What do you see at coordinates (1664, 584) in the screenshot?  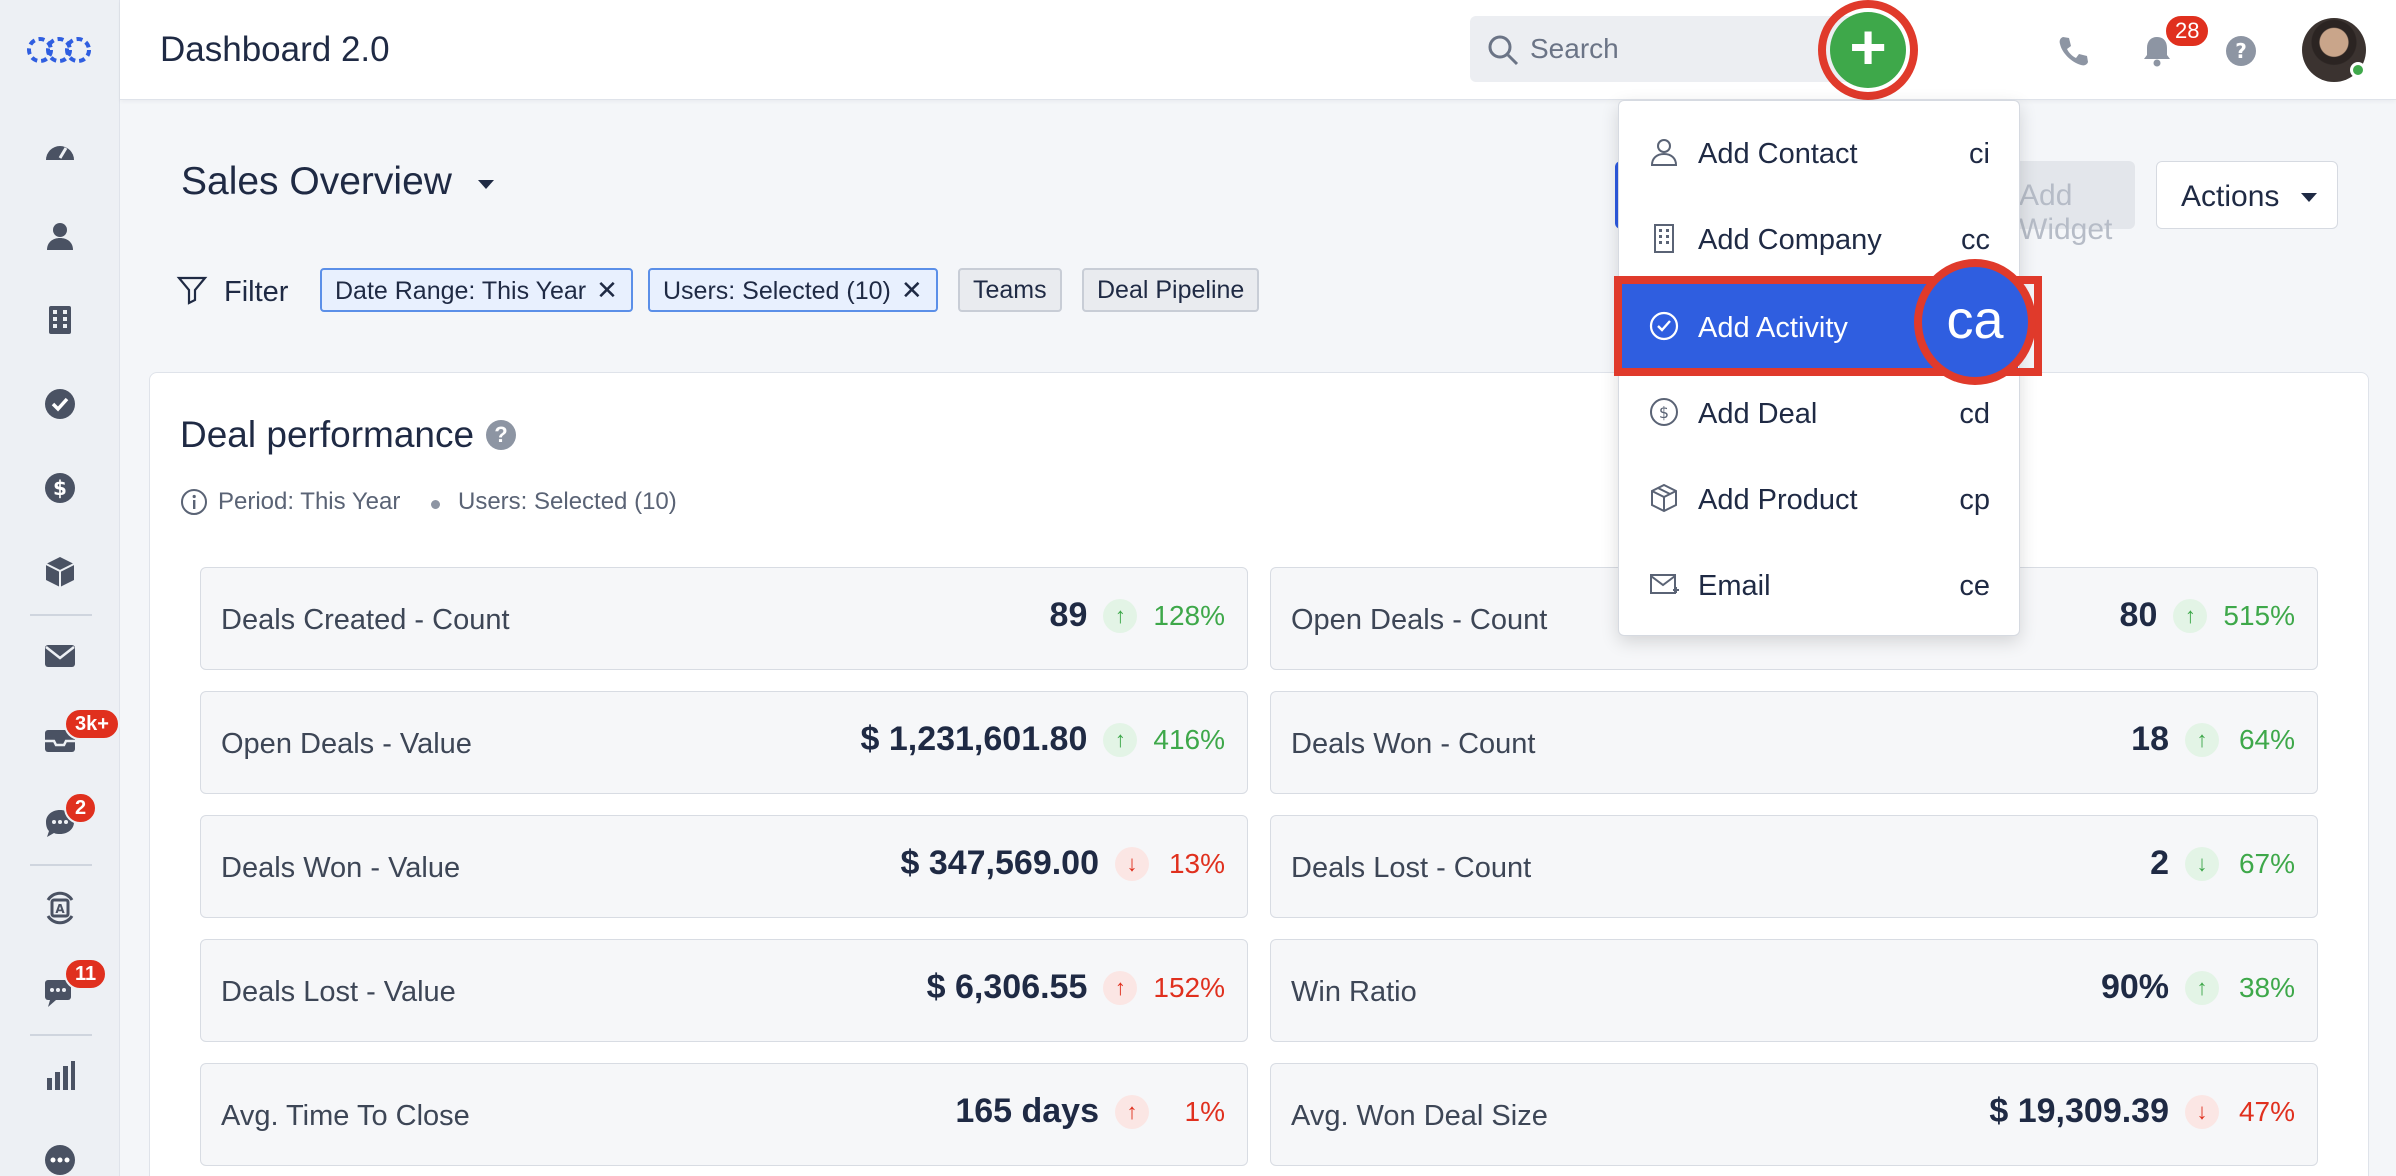 I see `email-icon` at bounding box center [1664, 584].